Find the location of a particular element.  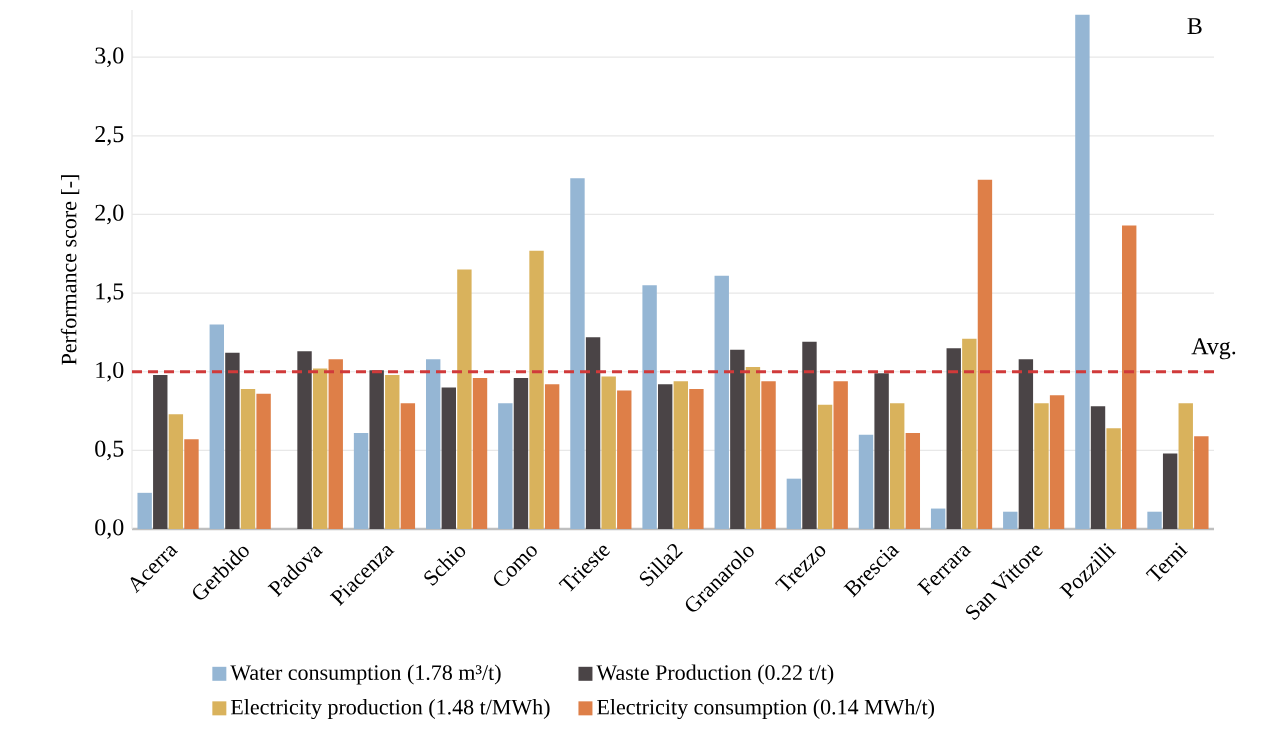

y-tick-label: 2,5 is located at coordinates (109, 136).